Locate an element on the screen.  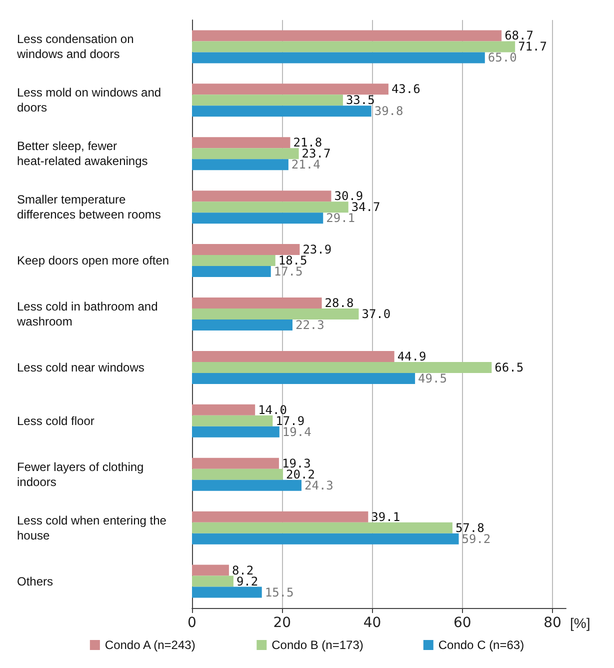
data-label: 43.6 is located at coordinates (405, 89).